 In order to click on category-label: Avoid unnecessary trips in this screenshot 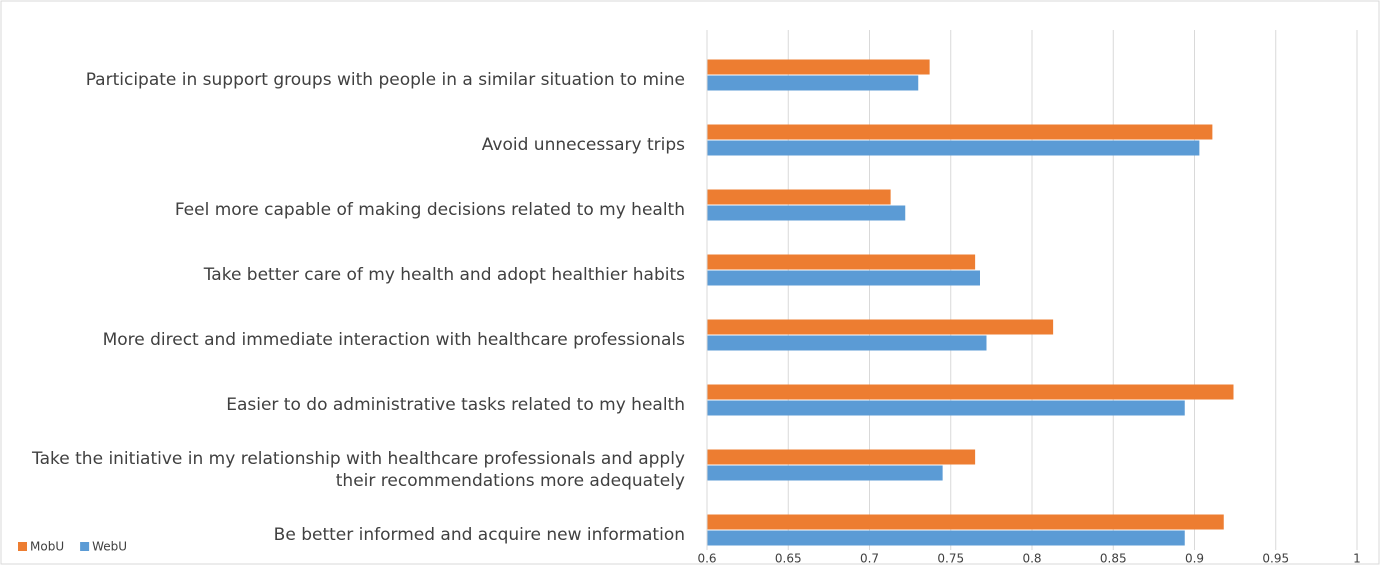, I will do `click(583, 144)`.